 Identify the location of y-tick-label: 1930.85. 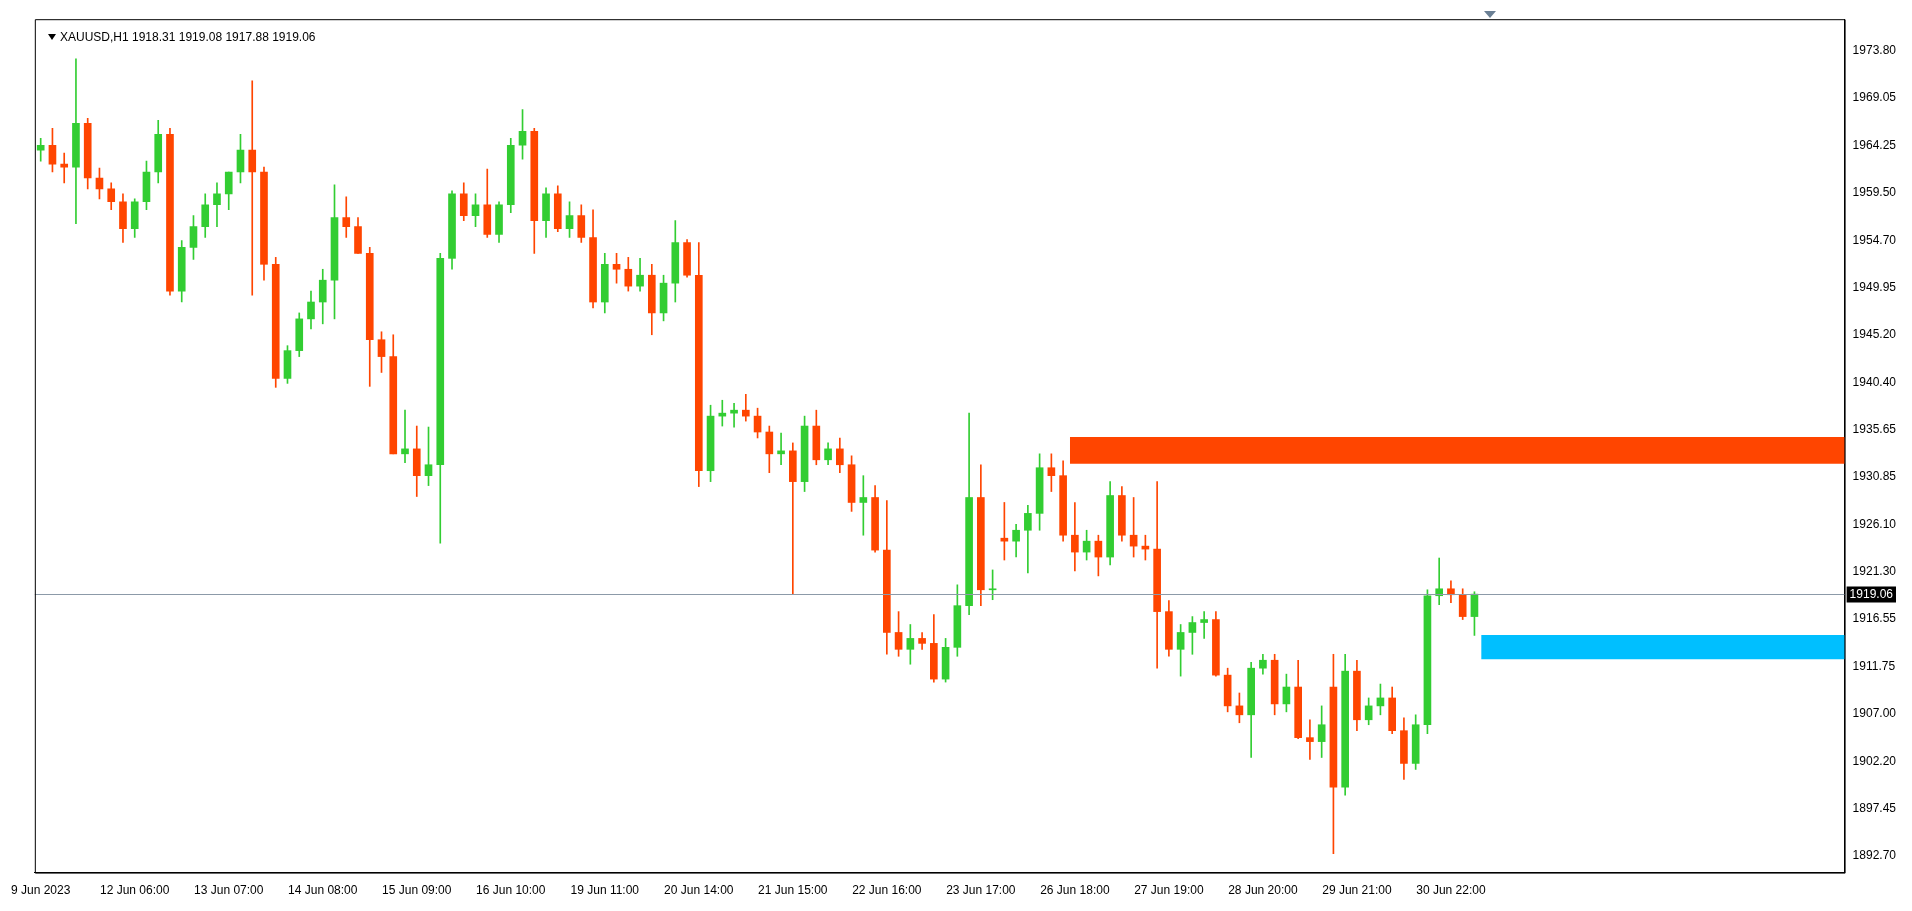
(1874, 476).